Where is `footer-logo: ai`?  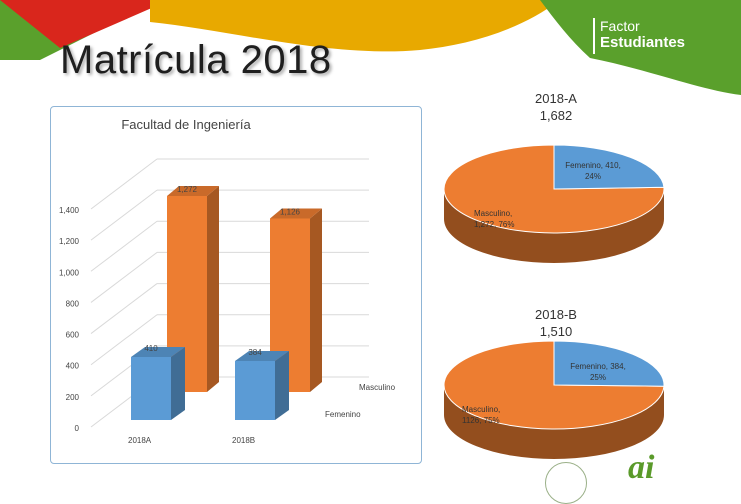 footer-logo: ai is located at coordinates (641, 468).